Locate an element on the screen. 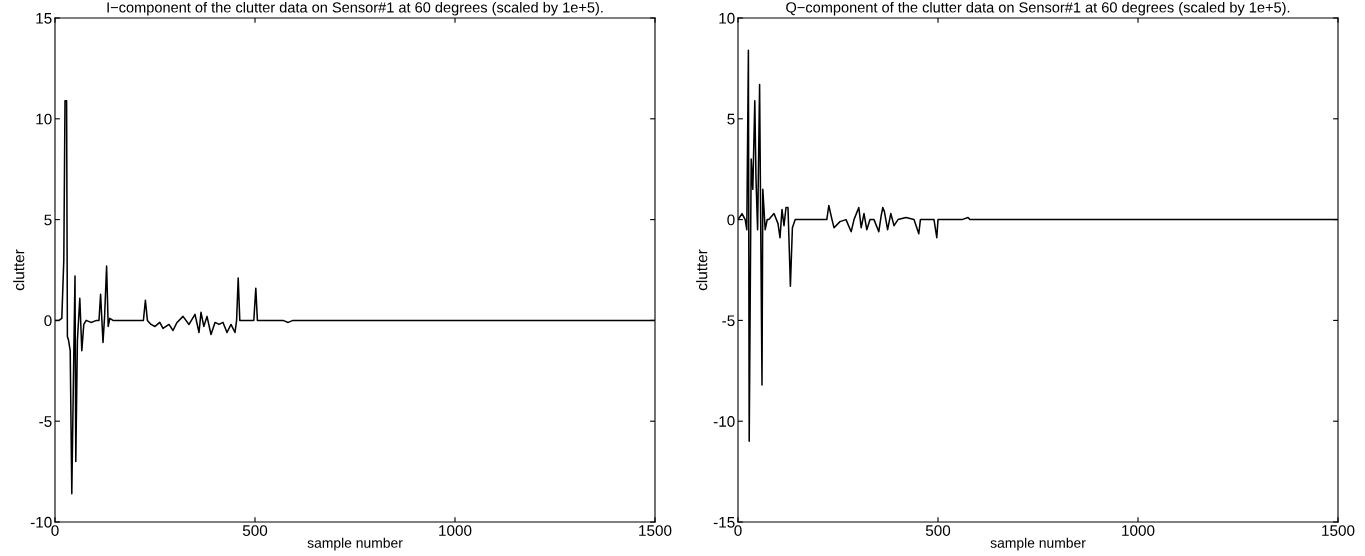 Image resolution: width=1365 pixels, height=556 pixels. y-tick-label: -15 is located at coordinates (724, 522).